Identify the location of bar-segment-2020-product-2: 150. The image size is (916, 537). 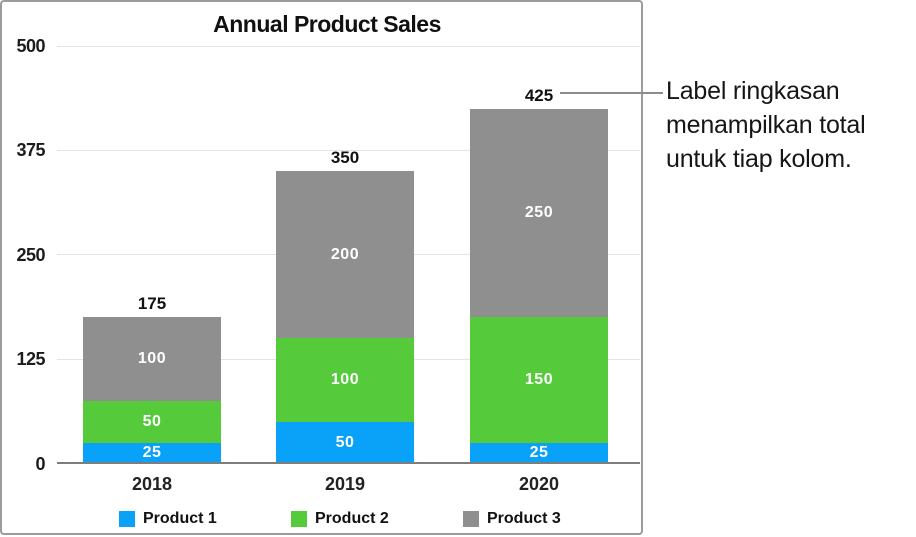
(539, 380).